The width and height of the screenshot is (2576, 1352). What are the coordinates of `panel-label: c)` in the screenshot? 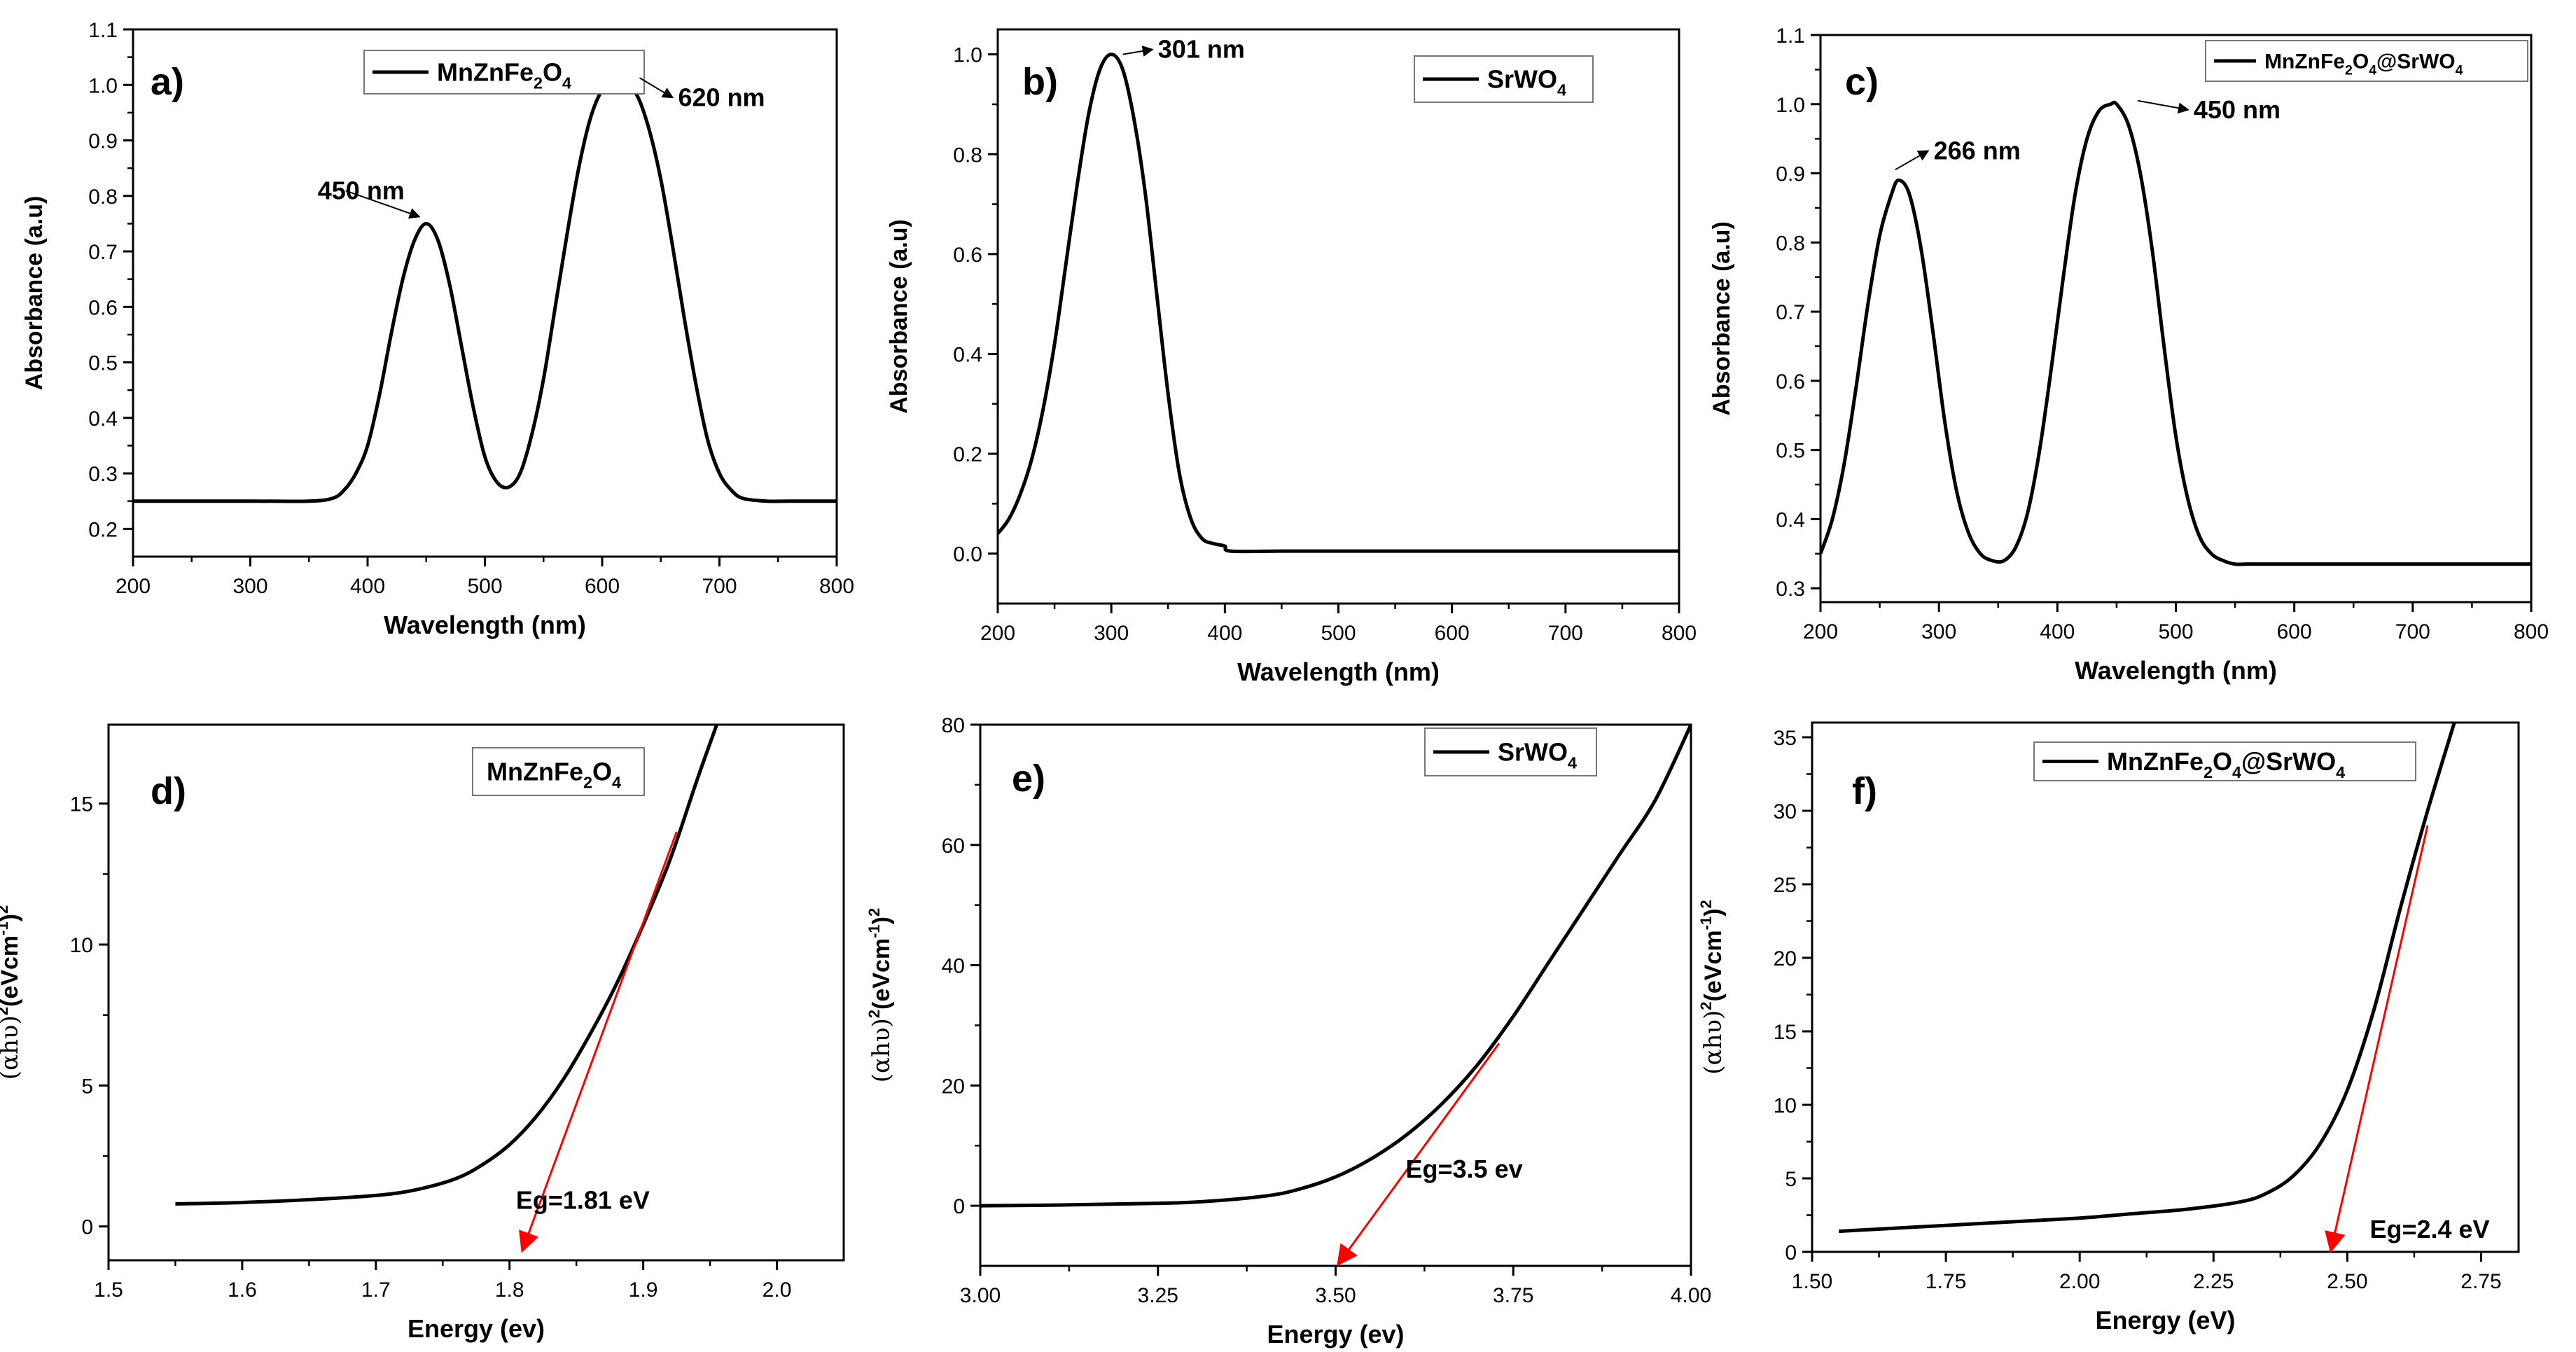 It's located at (1862, 82).